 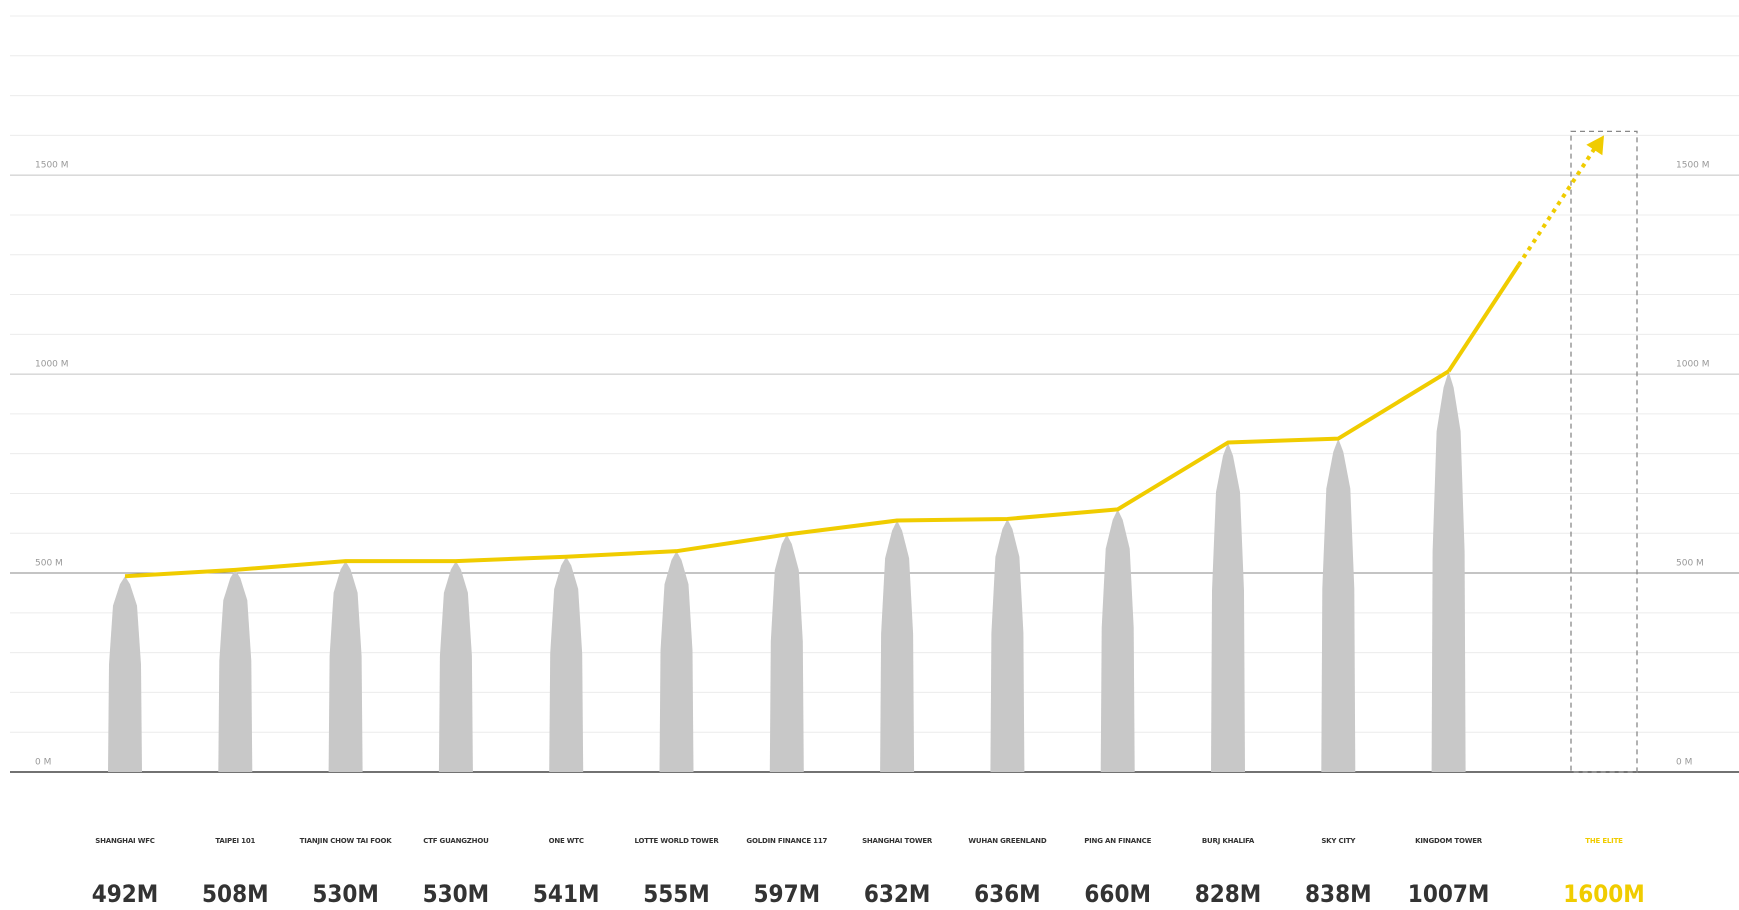 I want to click on value-label: 541M, so click(x=566, y=894).